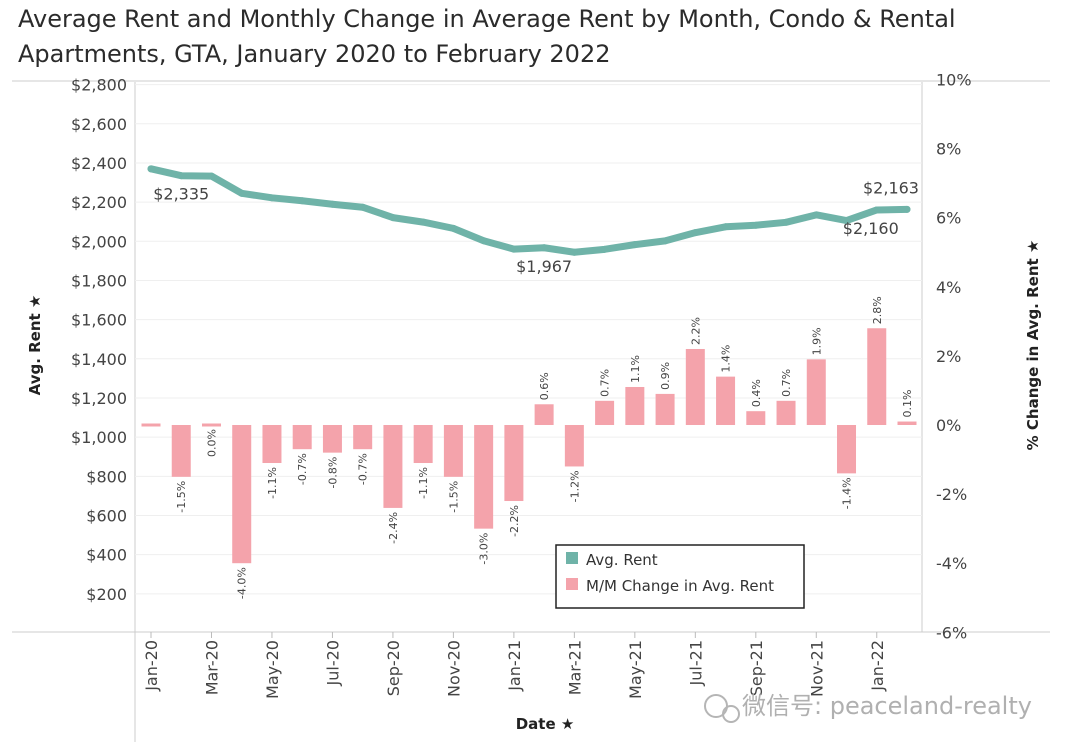 Image resolution: width=1080 pixels, height=755 pixels. I want to click on bar-data-label: -3.0%, so click(484, 549).